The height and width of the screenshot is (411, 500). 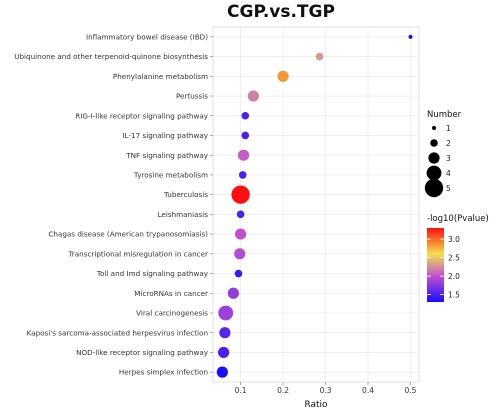 What do you see at coordinates (183, 214) in the screenshot?
I see `category-label: Leishmaniasis` at bounding box center [183, 214].